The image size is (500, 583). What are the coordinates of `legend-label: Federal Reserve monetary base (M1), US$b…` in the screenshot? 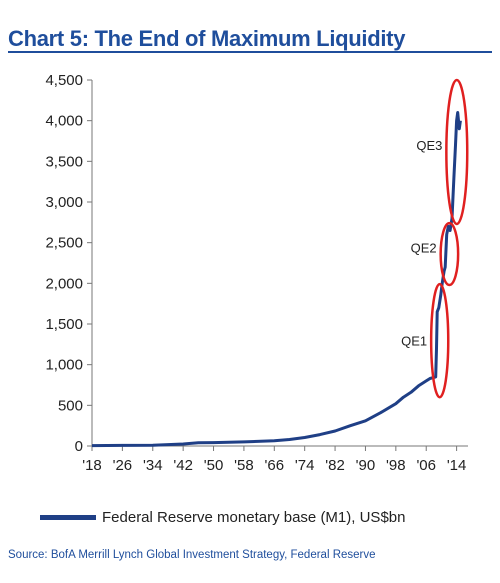 It's located at (254, 517).